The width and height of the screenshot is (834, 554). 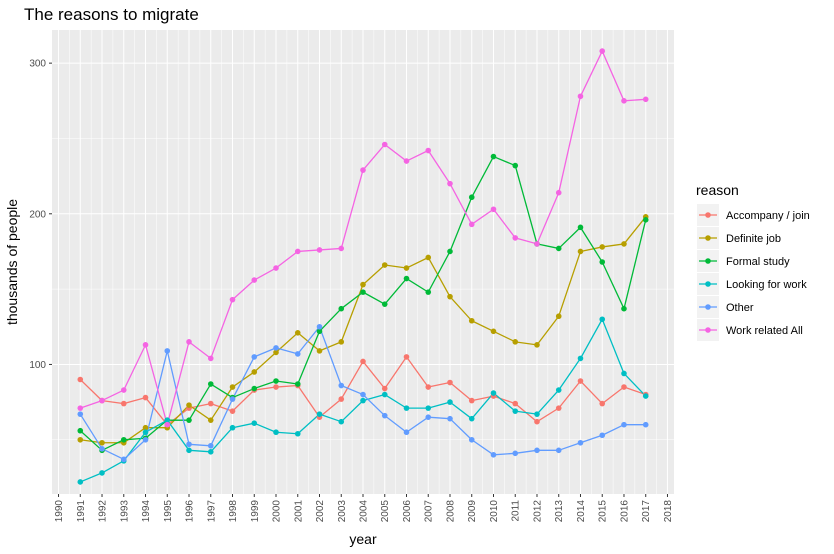 What do you see at coordinates (450, 511) in the screenshot?
I see `x-tick-label: 2008` at bounding box center [450, 511].